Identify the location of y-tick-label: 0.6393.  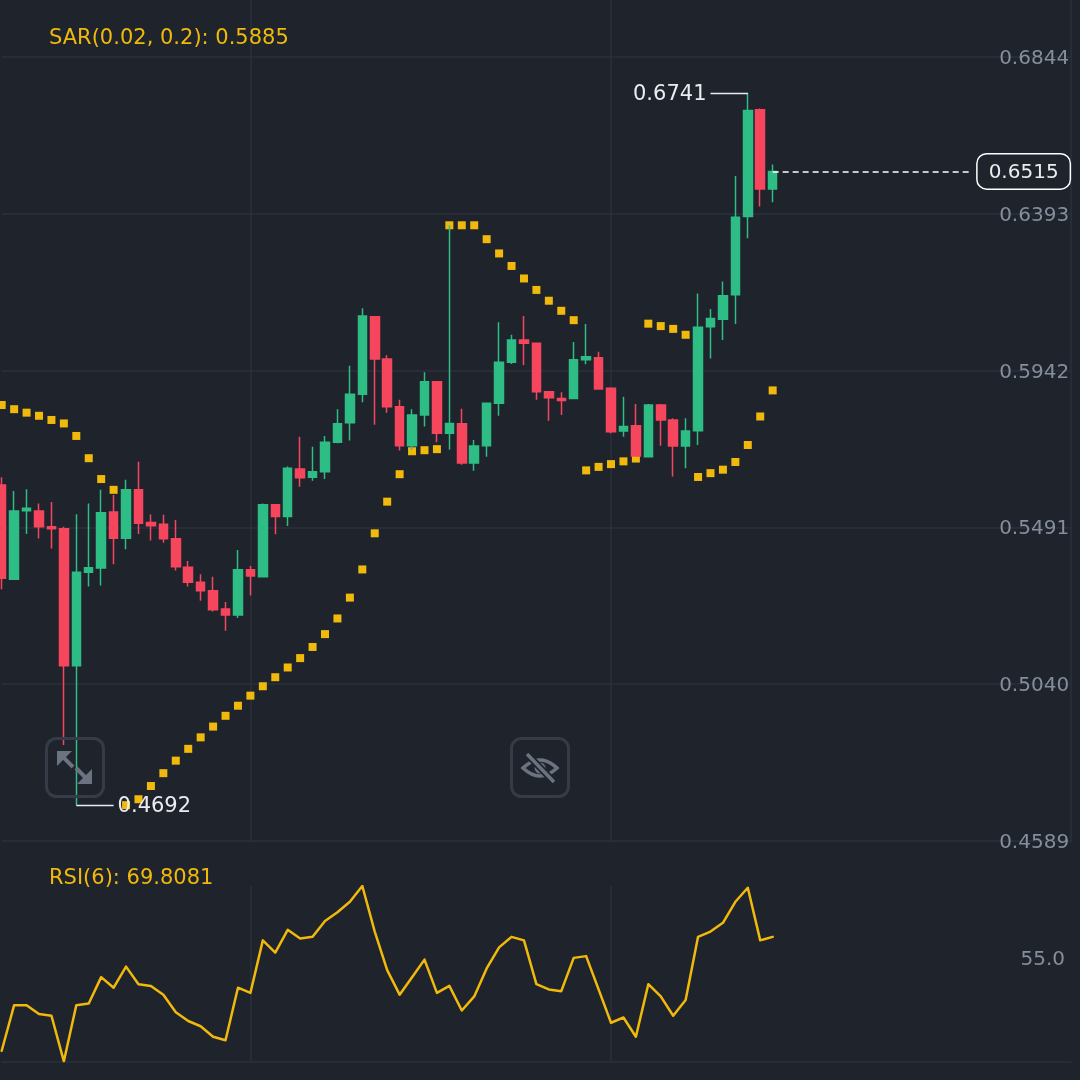
(1034, 213).